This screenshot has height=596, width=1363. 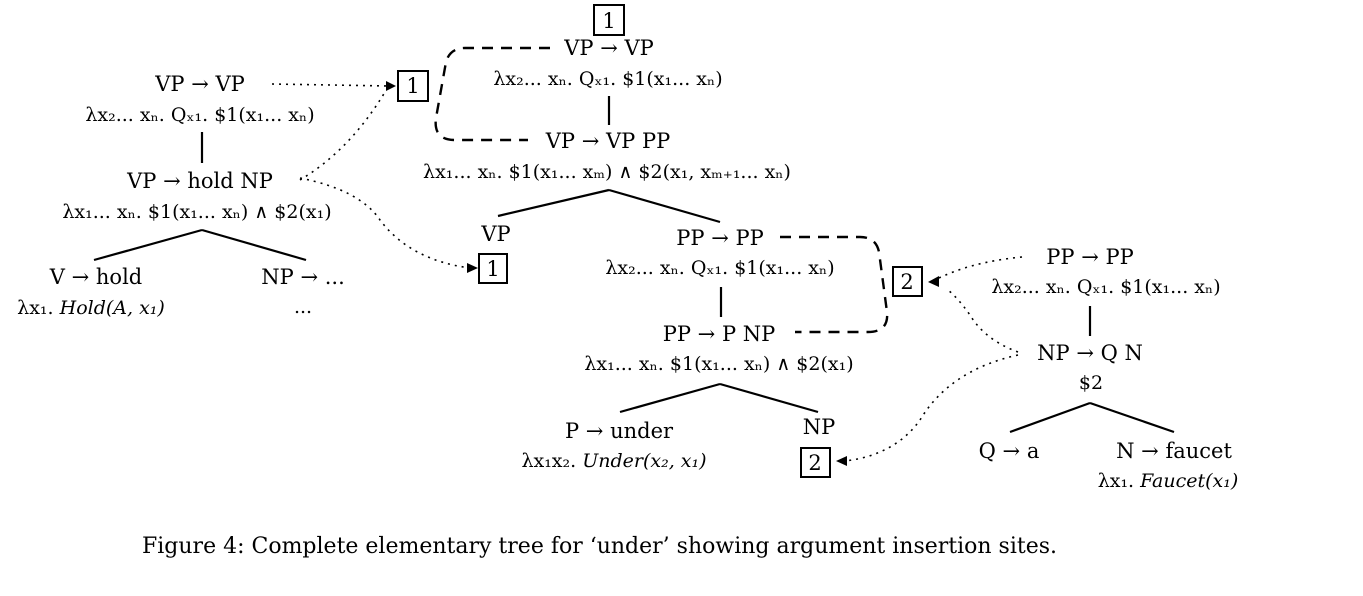 What do you see at coordinates (1090, 353) in the screenshot?
I see `right-np-rule: NP → Q N` at bounding box center [1090, 353].